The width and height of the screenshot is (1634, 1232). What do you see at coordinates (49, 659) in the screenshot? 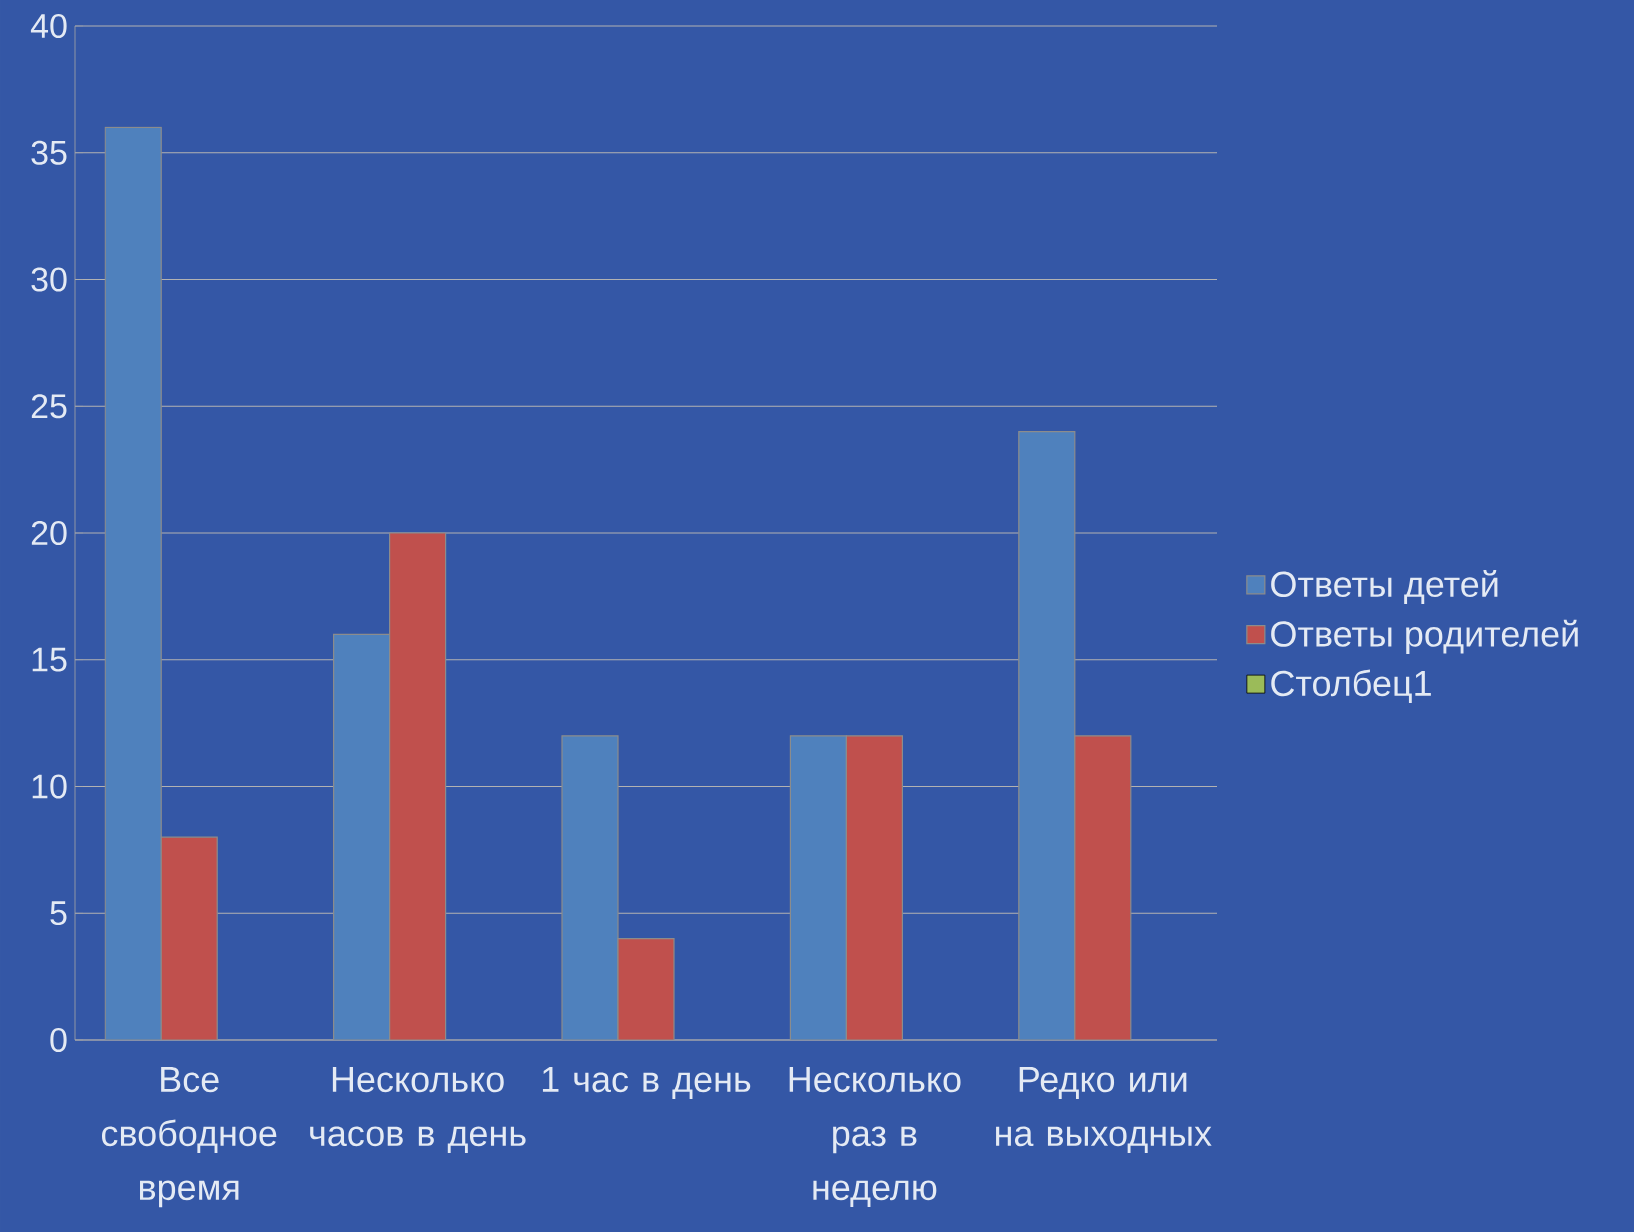
I see `y-tick-label: 15` at bounding box center [49, 659].